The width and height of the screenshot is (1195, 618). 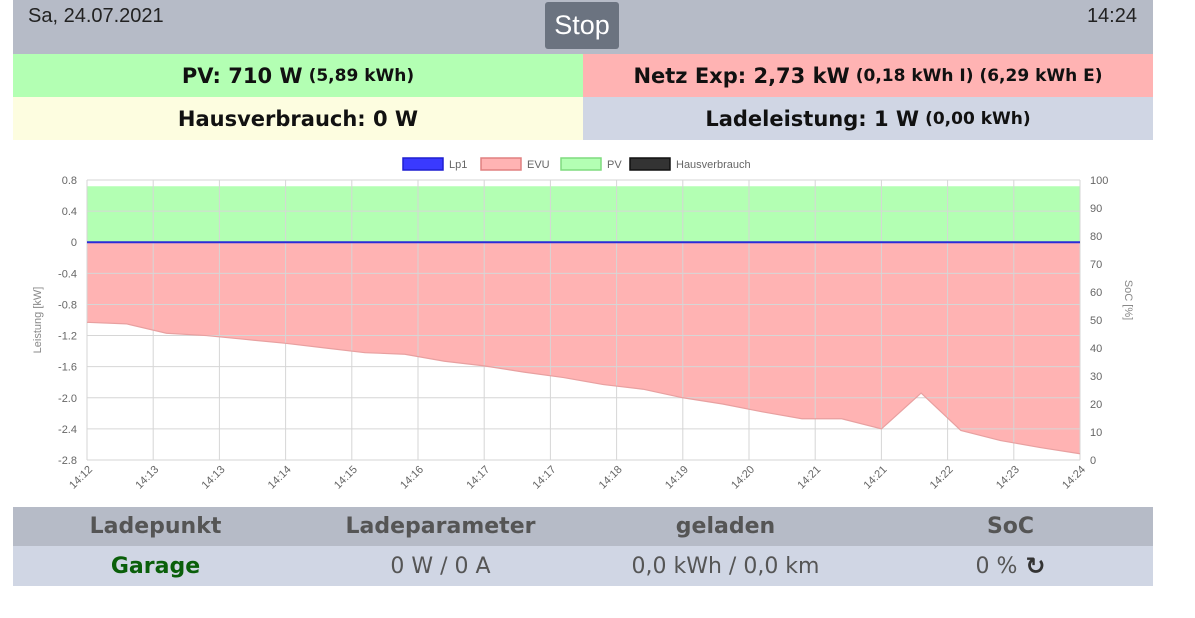 I want to click on y-tick-label: -0.8, so click(x=67, y=305).